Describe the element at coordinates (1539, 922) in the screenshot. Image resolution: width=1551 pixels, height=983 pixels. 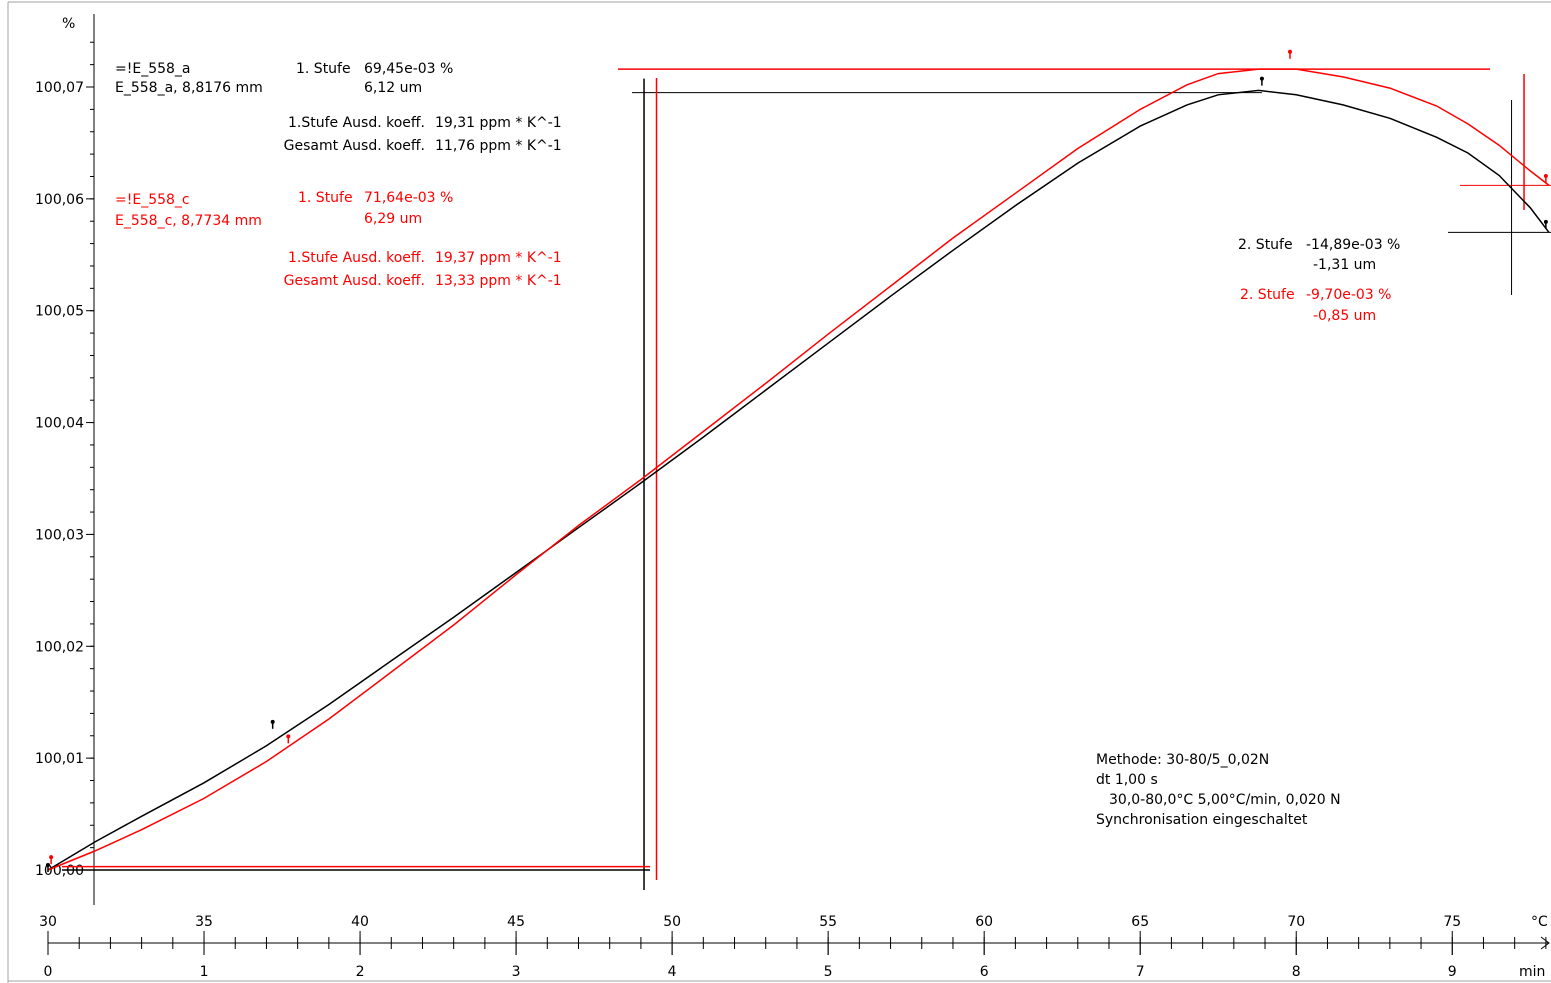
I see `x-axis-temp-unit-label: °C` at that location.